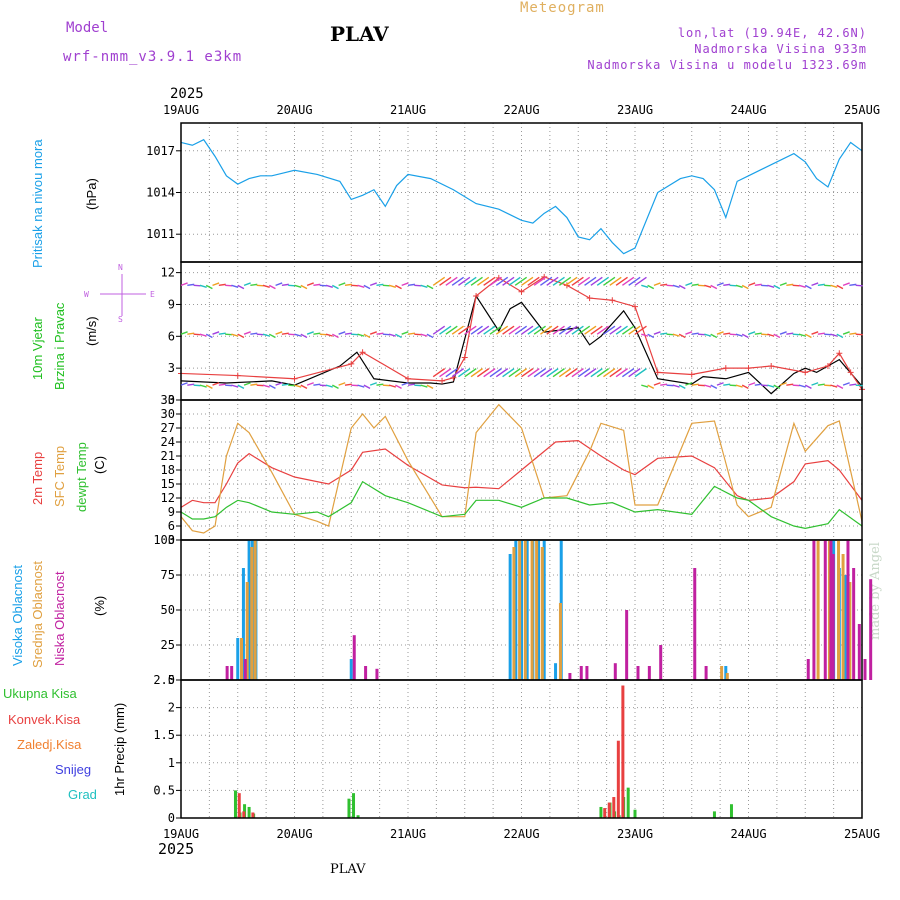  What do you see at coordinates (91, 331) in the screenshot?
I see `wind-unit: (m/s)` at bounding box center [91, 331].